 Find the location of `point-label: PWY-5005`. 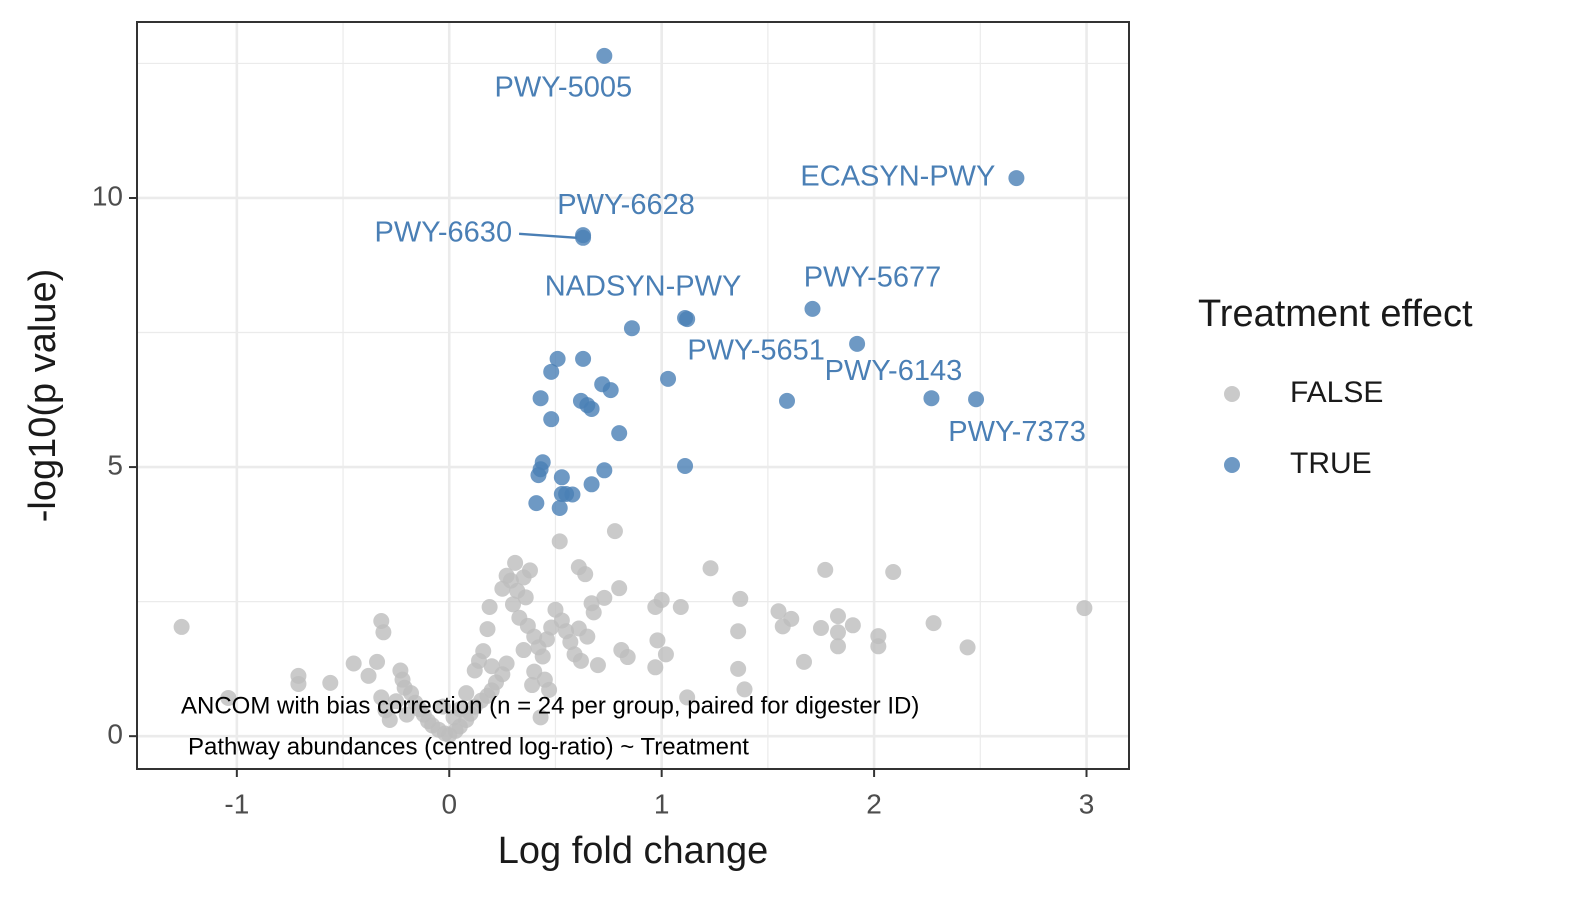

point-label: PWY-5005 is located at coordinates (564, 88).